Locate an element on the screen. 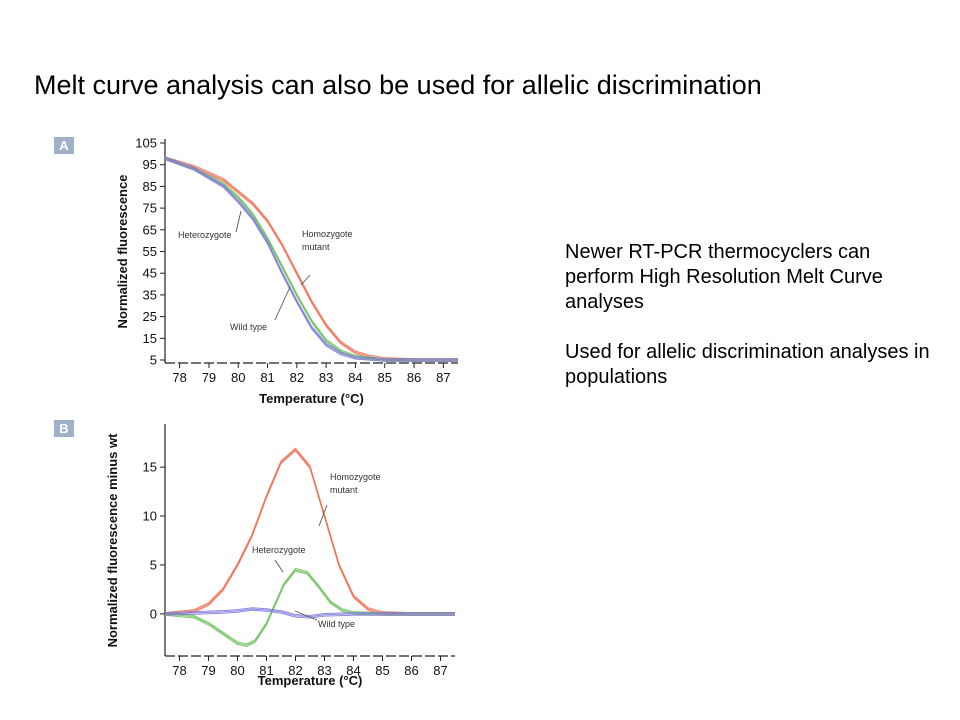 This screenshot has height=720, width=960. y-tick-label: 10 is located at coordinates (150, 516).